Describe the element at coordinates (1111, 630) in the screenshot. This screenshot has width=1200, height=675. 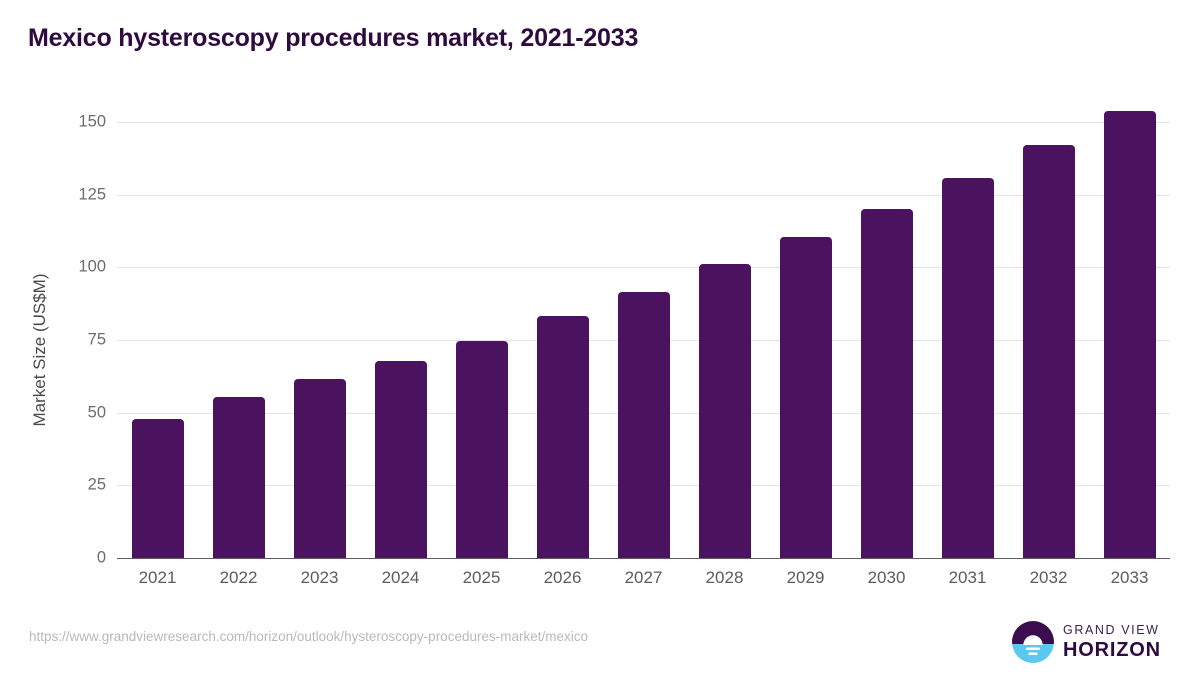
I see `logo-line-1: GRAND VIEW` at that location.